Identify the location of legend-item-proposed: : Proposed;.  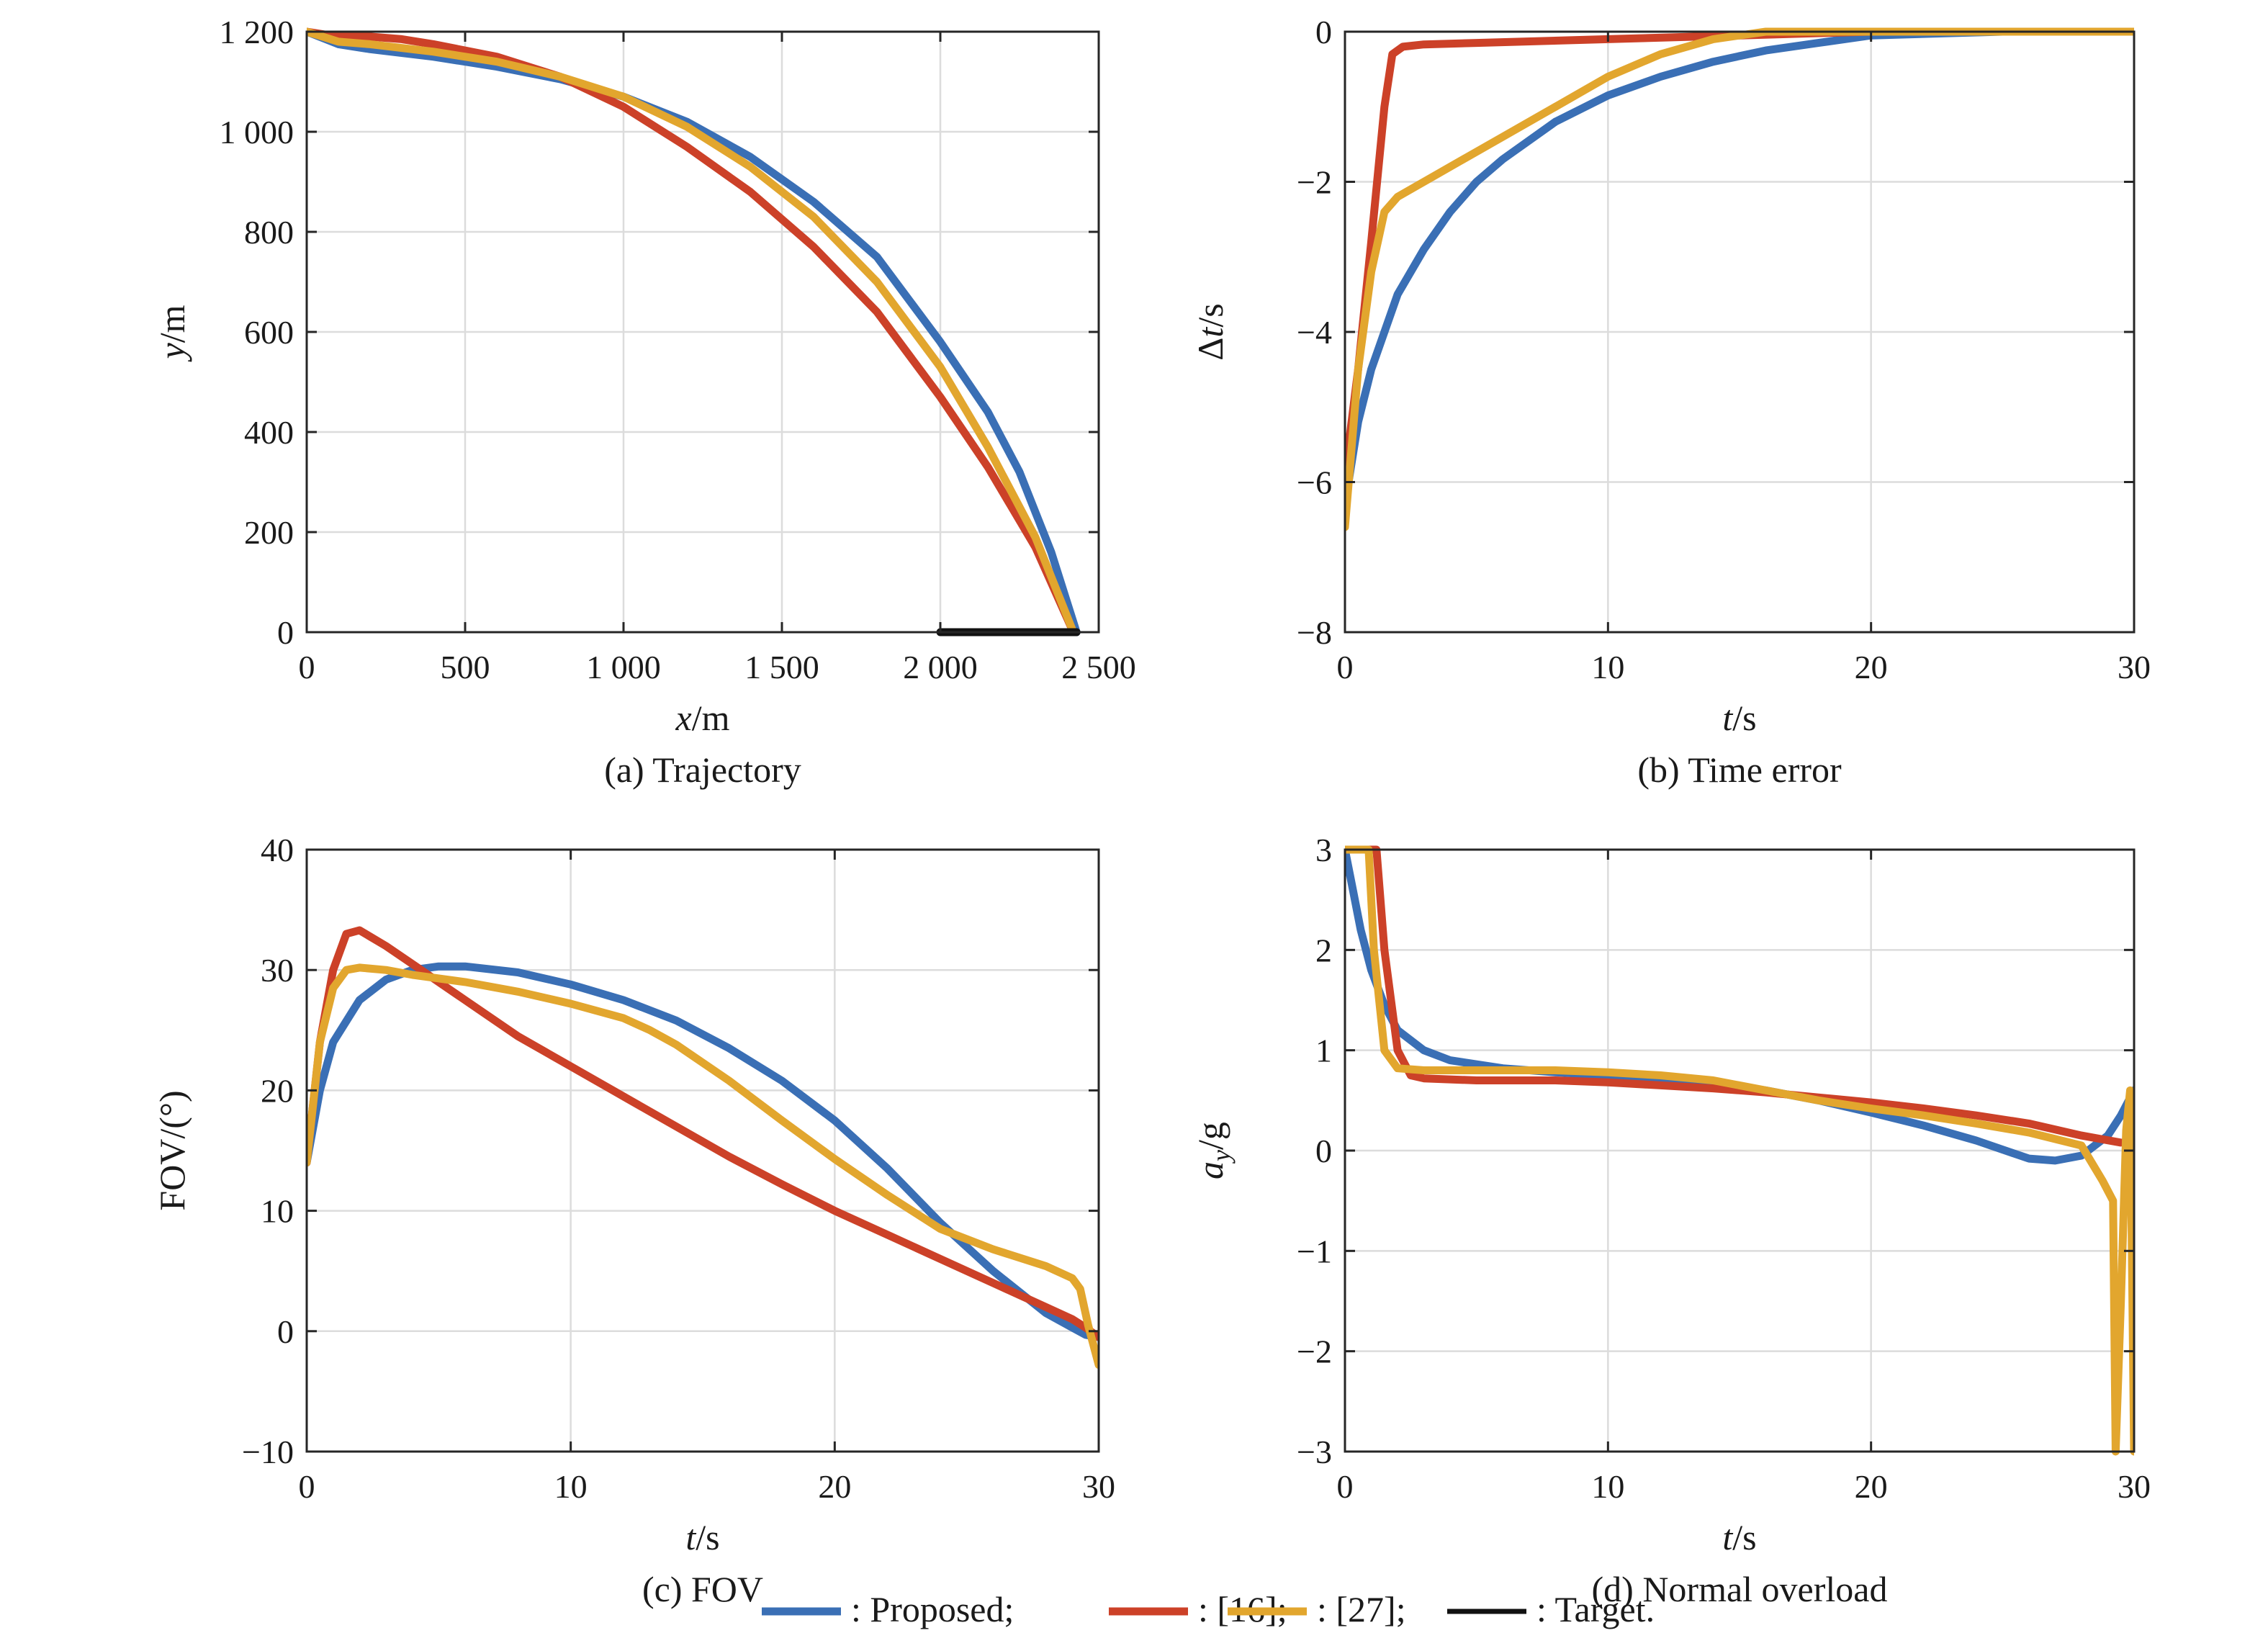
(888, 1609).